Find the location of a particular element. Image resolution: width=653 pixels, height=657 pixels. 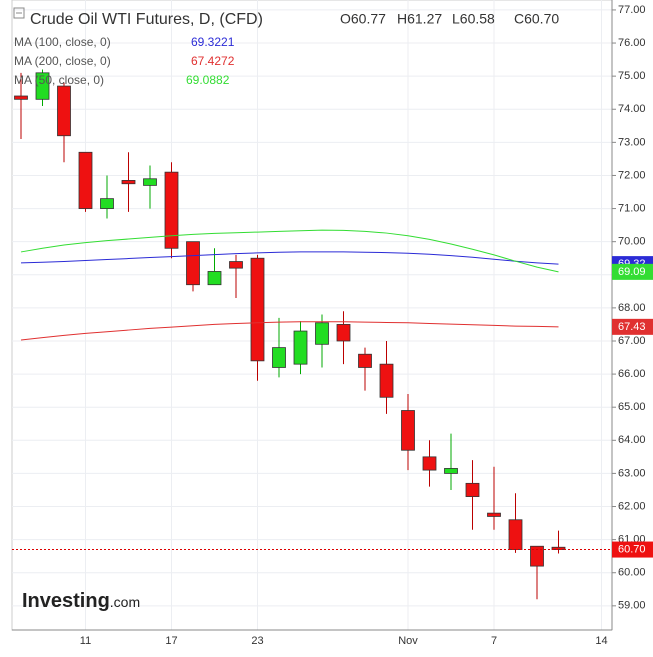

y-tick-label: 72.00 is located at coordinates (632, 175).